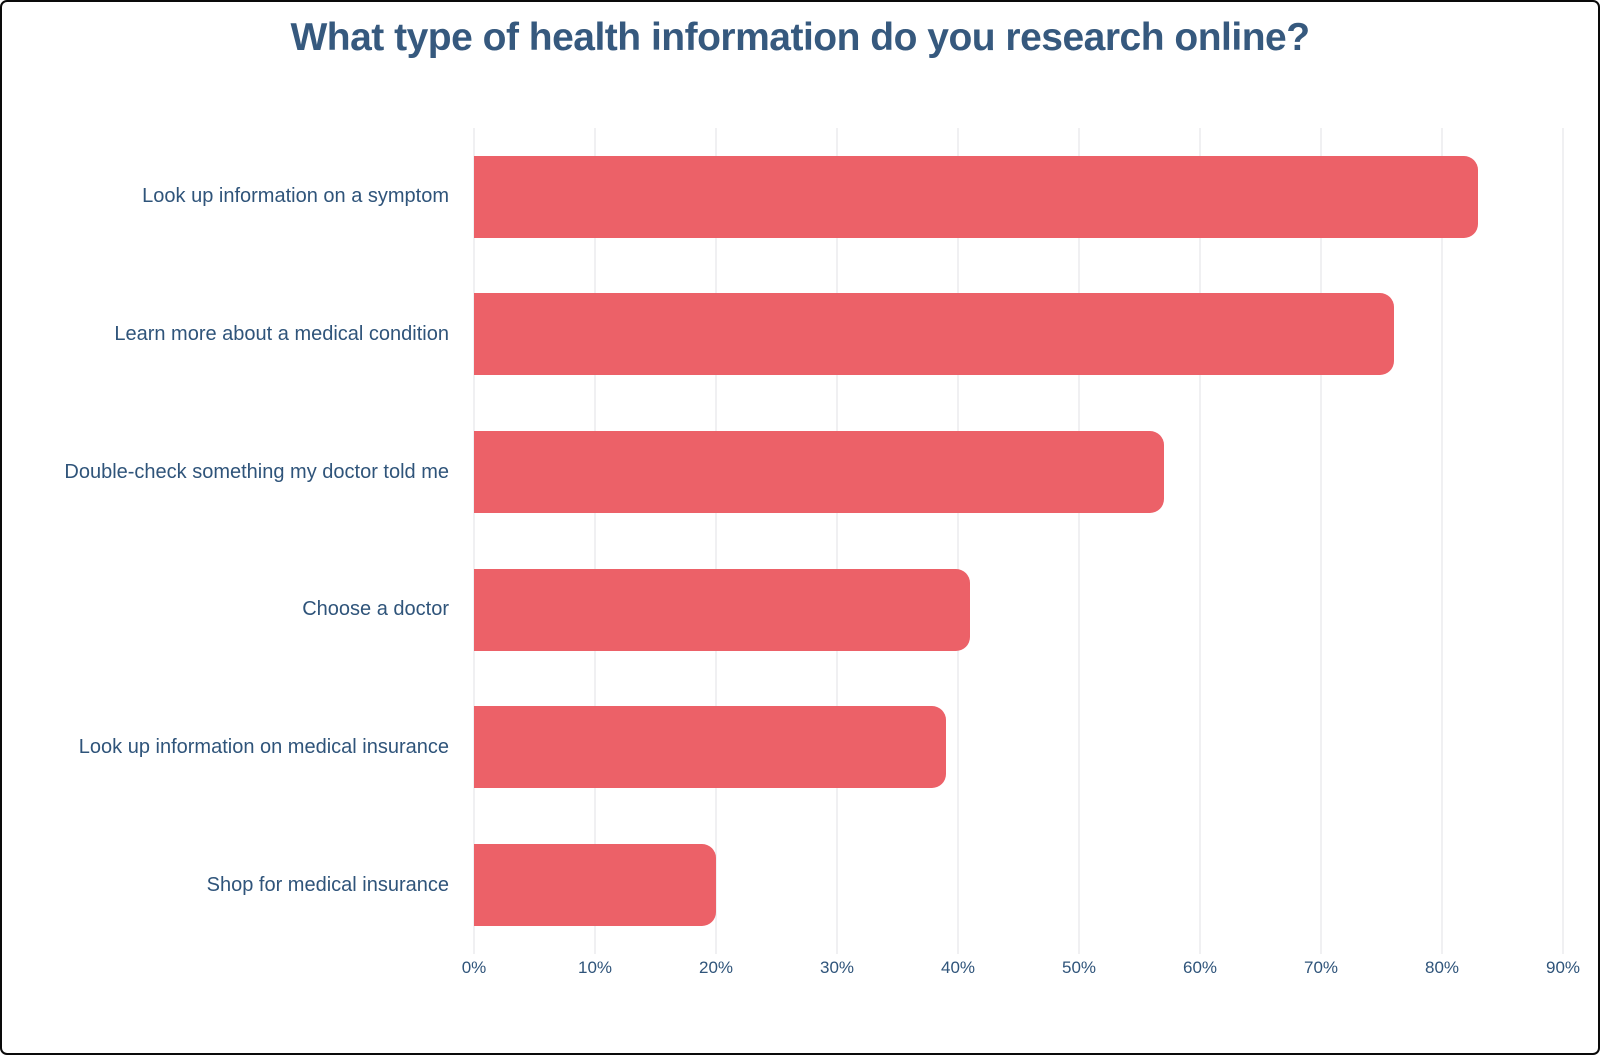  What do you see at coordinates (327, 884) in the screenshot?
I see `category-label: Shop for medical insurance` at bounding box center [327, 884].